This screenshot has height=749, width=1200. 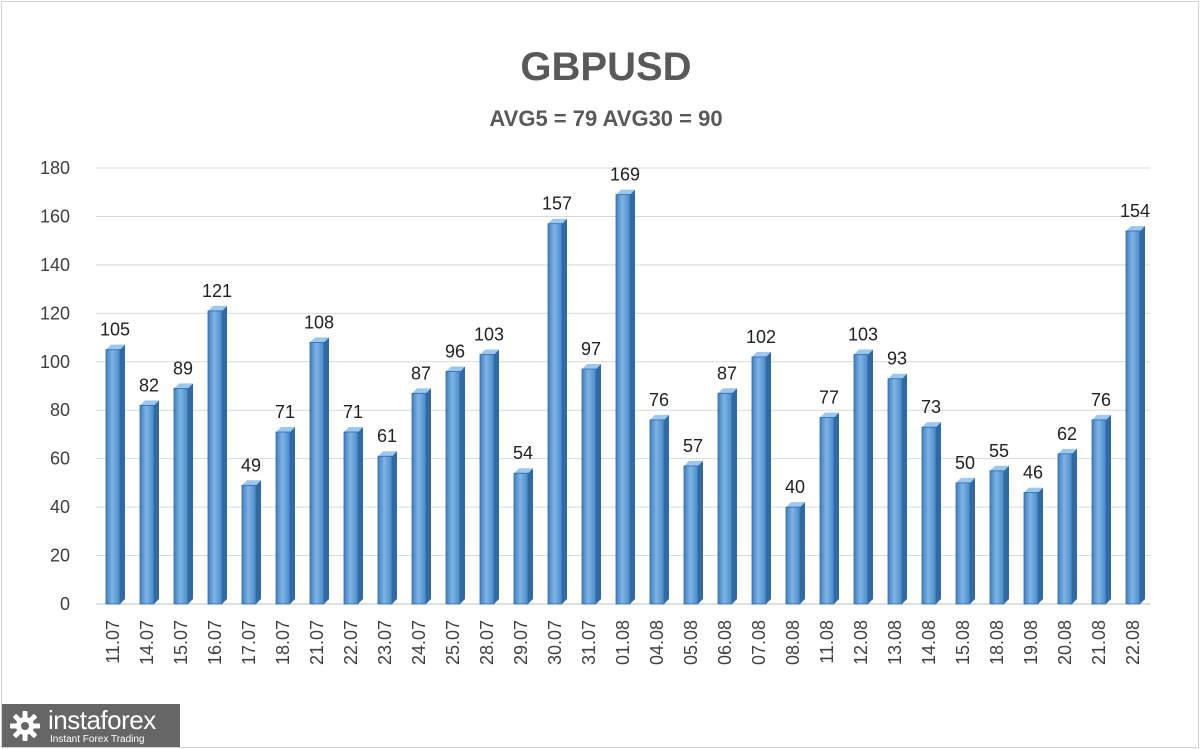 What do you see at coordinates (487, 642) in the screenshot?
I see `x-tick-label: 28.07` at bounding box center [487, 642].